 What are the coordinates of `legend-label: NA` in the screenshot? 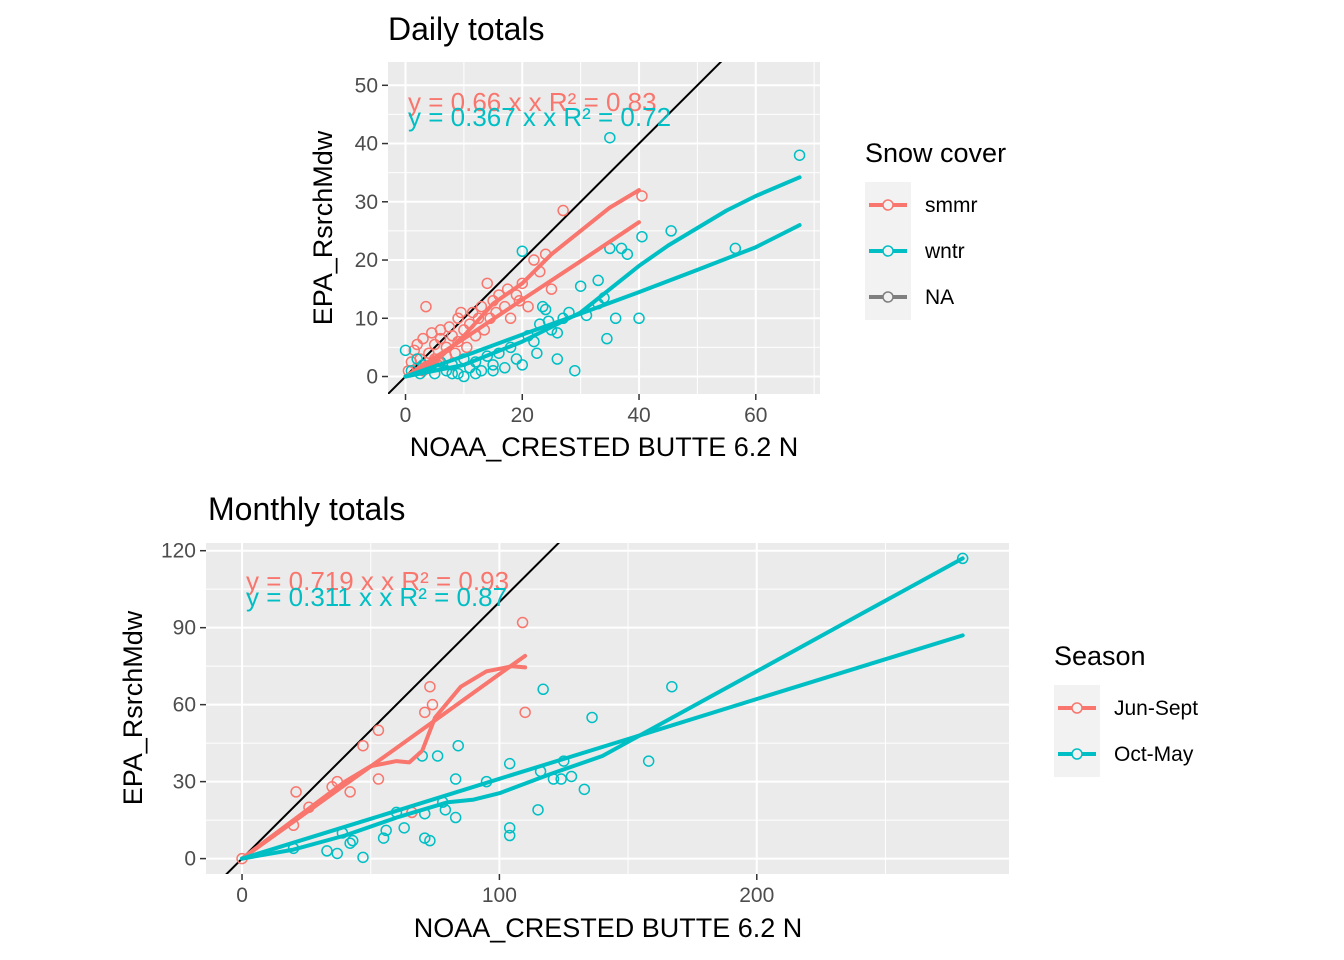 It's located at (939, 297).